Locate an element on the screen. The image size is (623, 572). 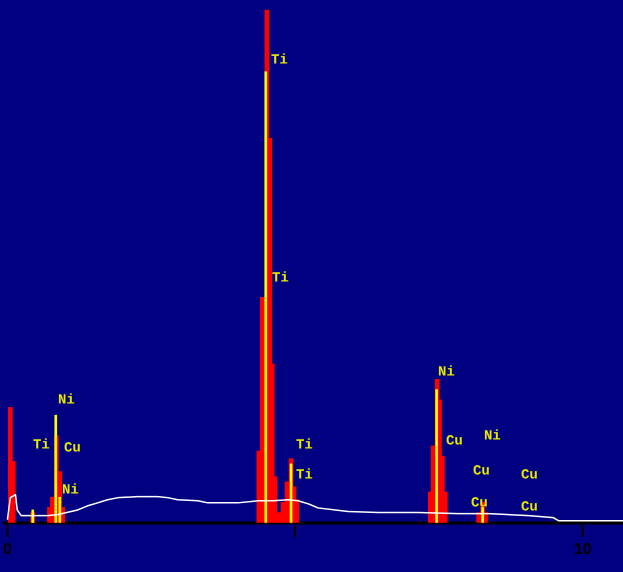
x-tick-label: 10 is located at coordinates (583, 549).